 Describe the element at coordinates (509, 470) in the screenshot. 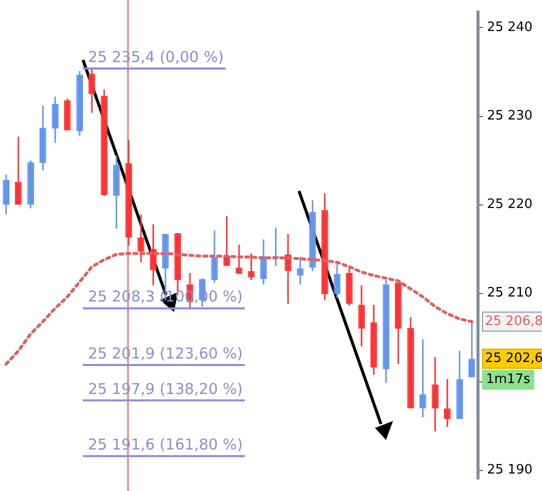

I see `y-tick-label: 25 190` at that location.